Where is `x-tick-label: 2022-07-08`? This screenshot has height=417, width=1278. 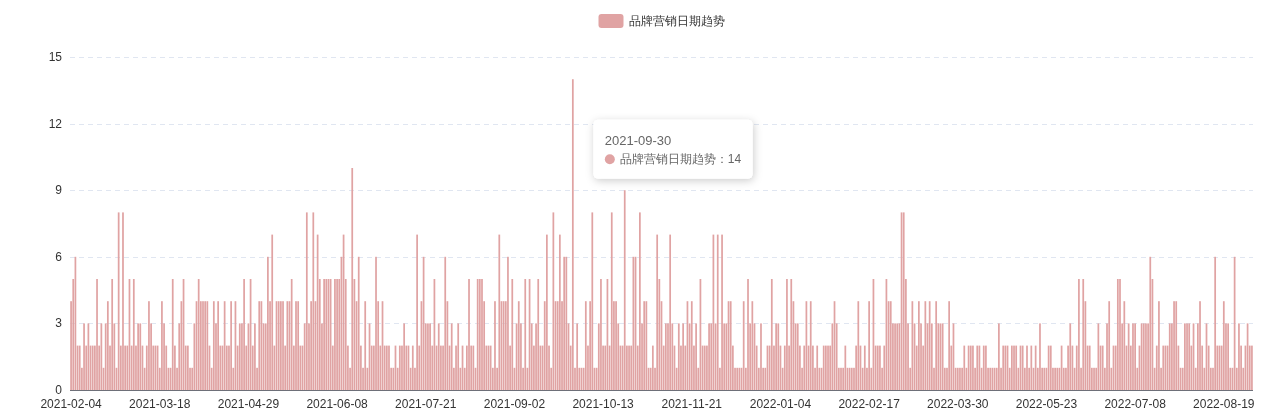
x-tick-label: 2022-07-08 is located at coordinates (1135, 404).